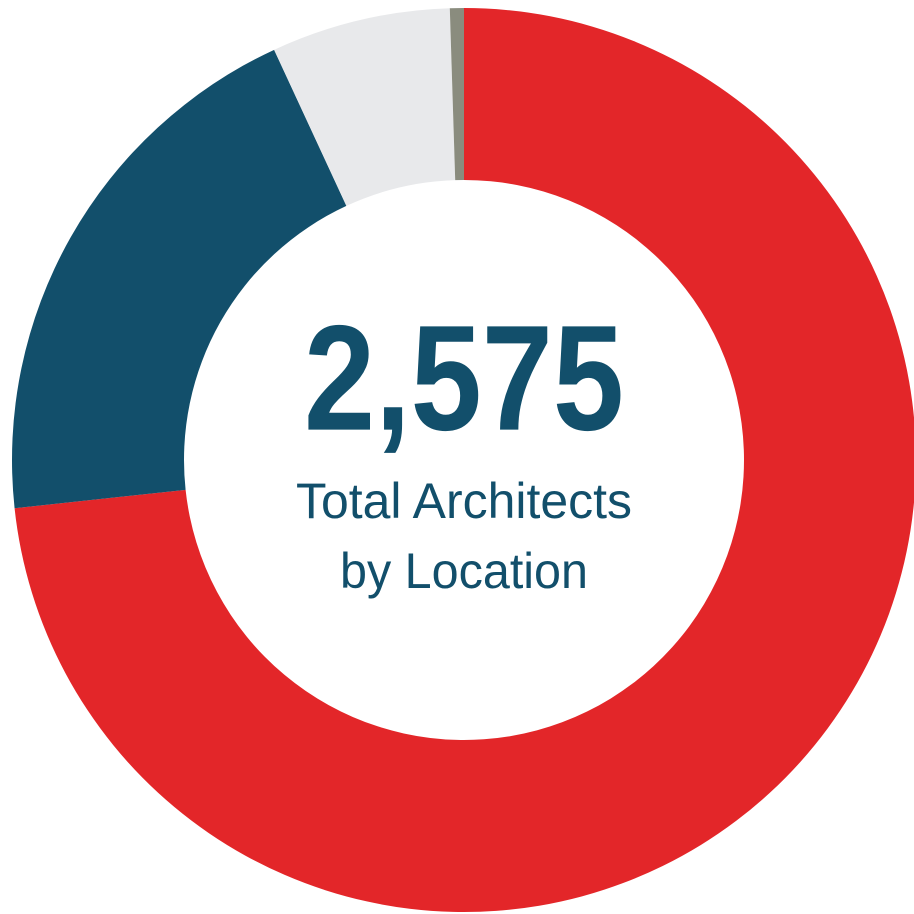  What do you see at coordinates (464, 571) in the screenshot?
I see `caption-line: by Location` at bounding box center [464, 571].